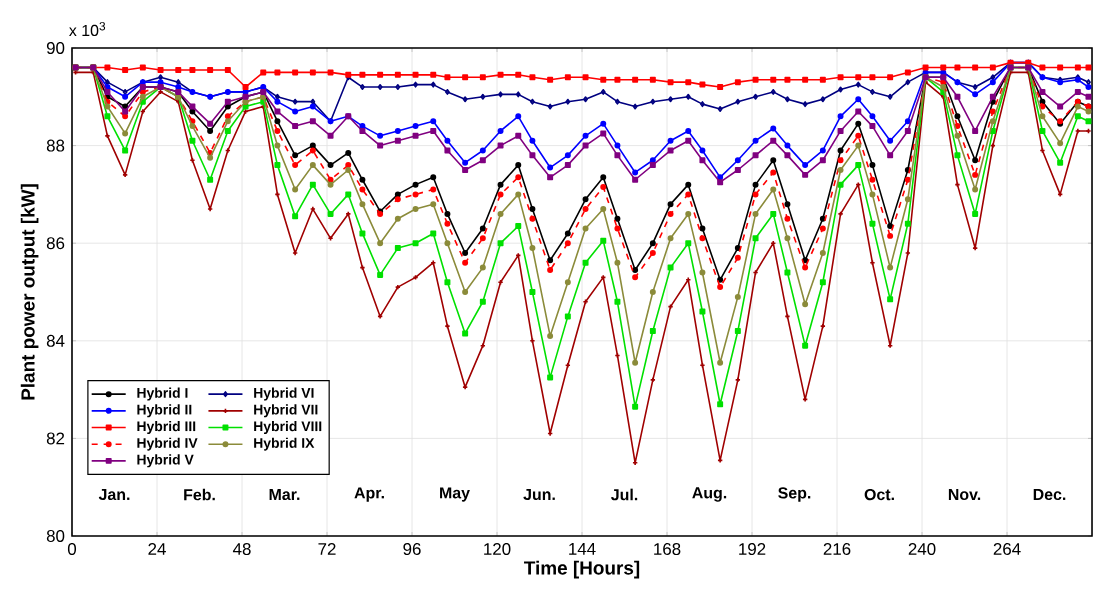 This screenshot has width=1100, height=606. Describe the element at coordinates (55, 145) in the screenshot. I see `y-tick-label: 88` at that location.